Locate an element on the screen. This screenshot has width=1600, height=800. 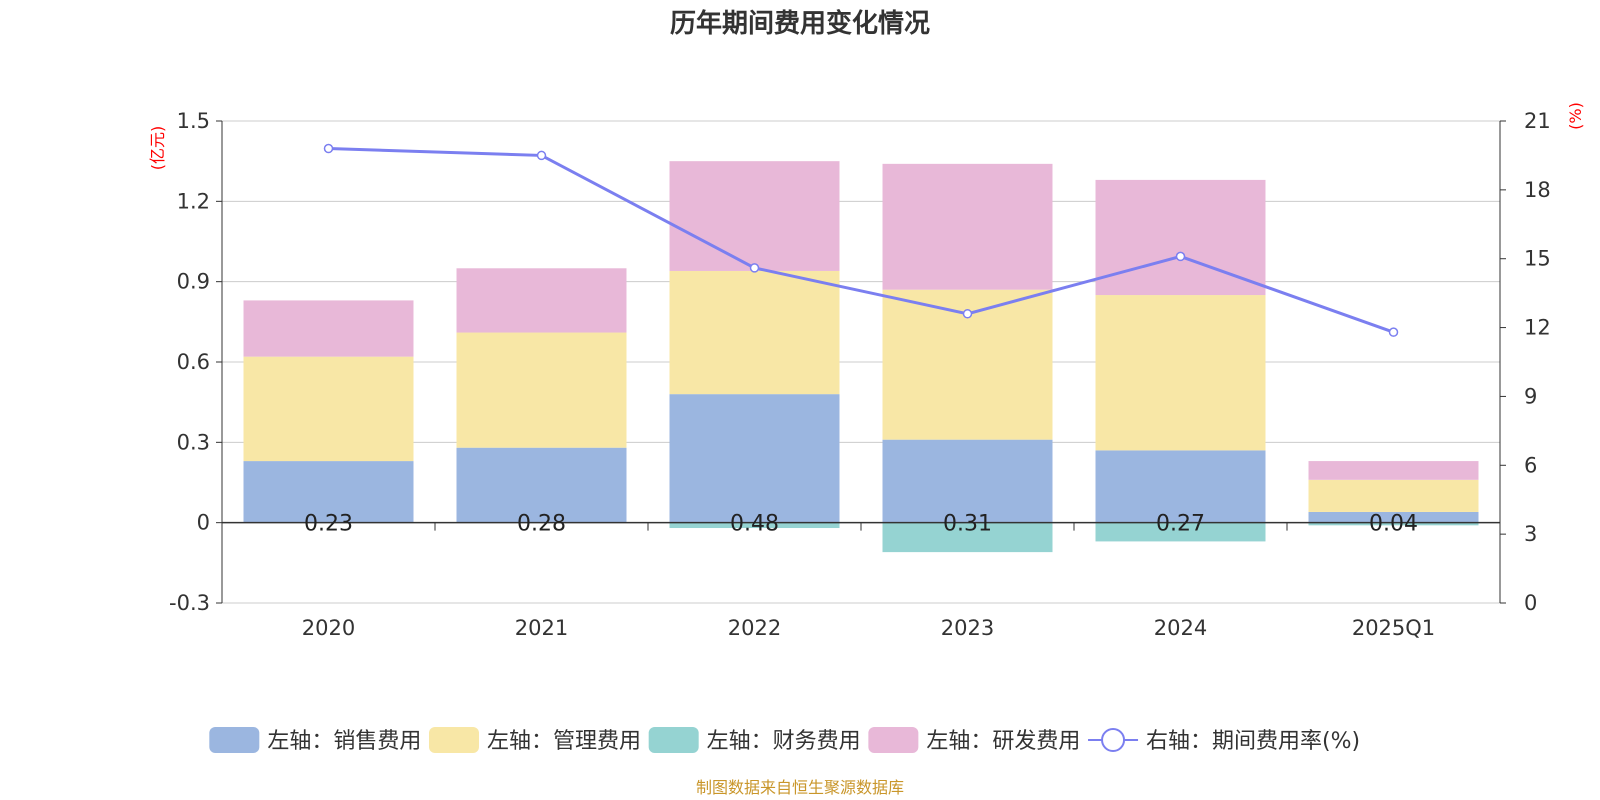
category-label: 2021 is located at coordinates (541, 628).